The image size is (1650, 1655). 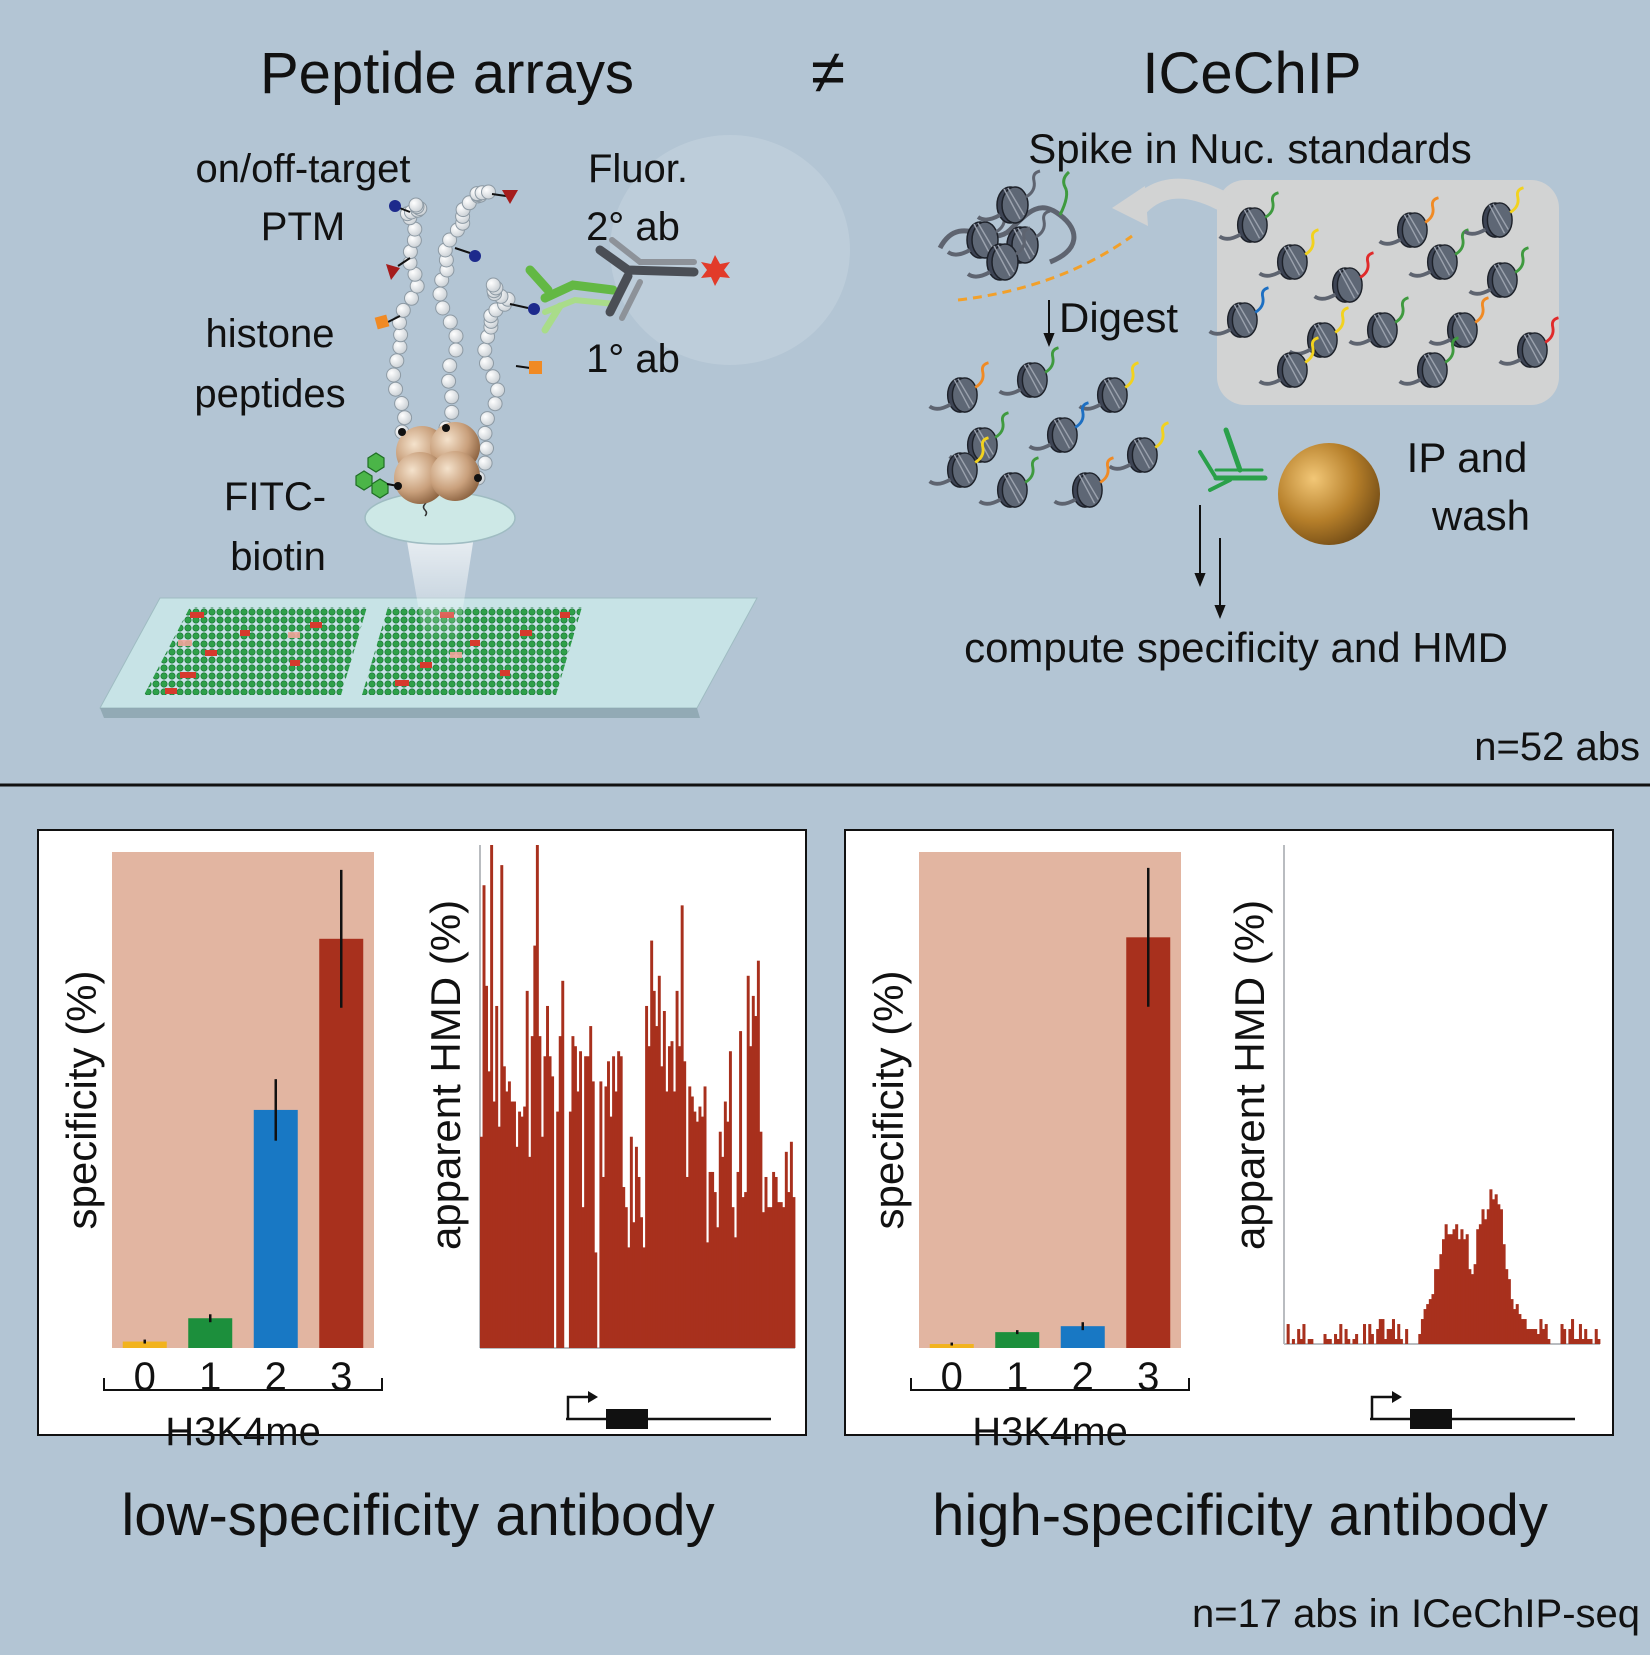 What do you see at coordinates (828, 72) in the screenshot?
I see `not-equal-symbol: ≠` at bounding box center [828, 72].